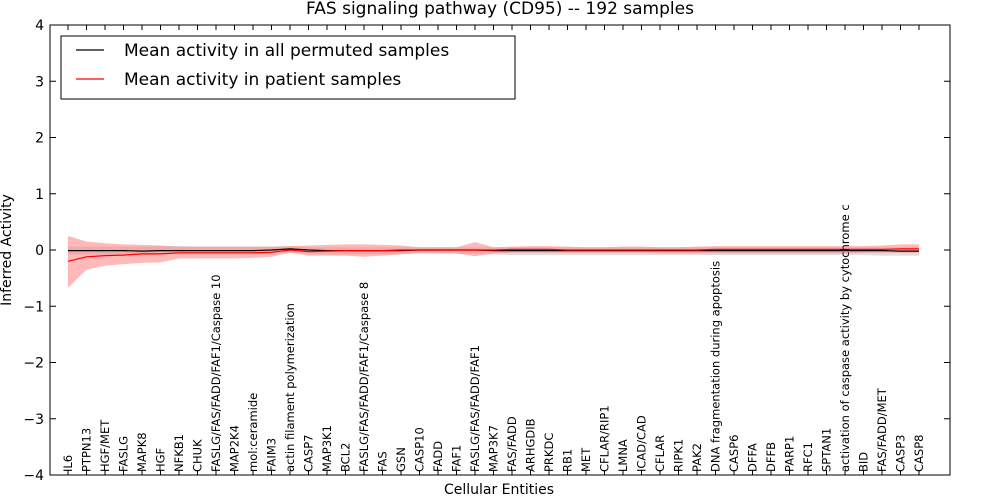 The width and height of the screenshot is (1000, 500). What do you see at coordinates (290, 387) in the screenshot?
I see `x-tick-label: actin filament polymerization` at bounding box center [290, 387].